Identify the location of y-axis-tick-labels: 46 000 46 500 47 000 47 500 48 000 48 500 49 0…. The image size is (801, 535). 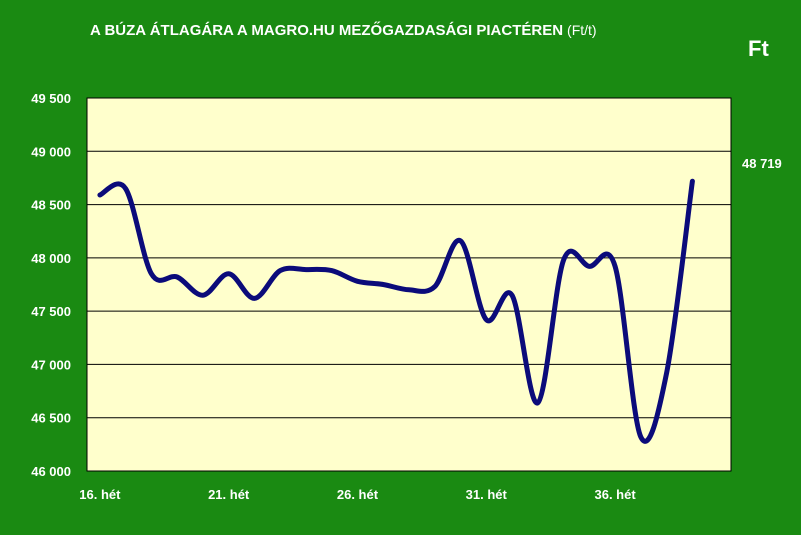
(51, 285).